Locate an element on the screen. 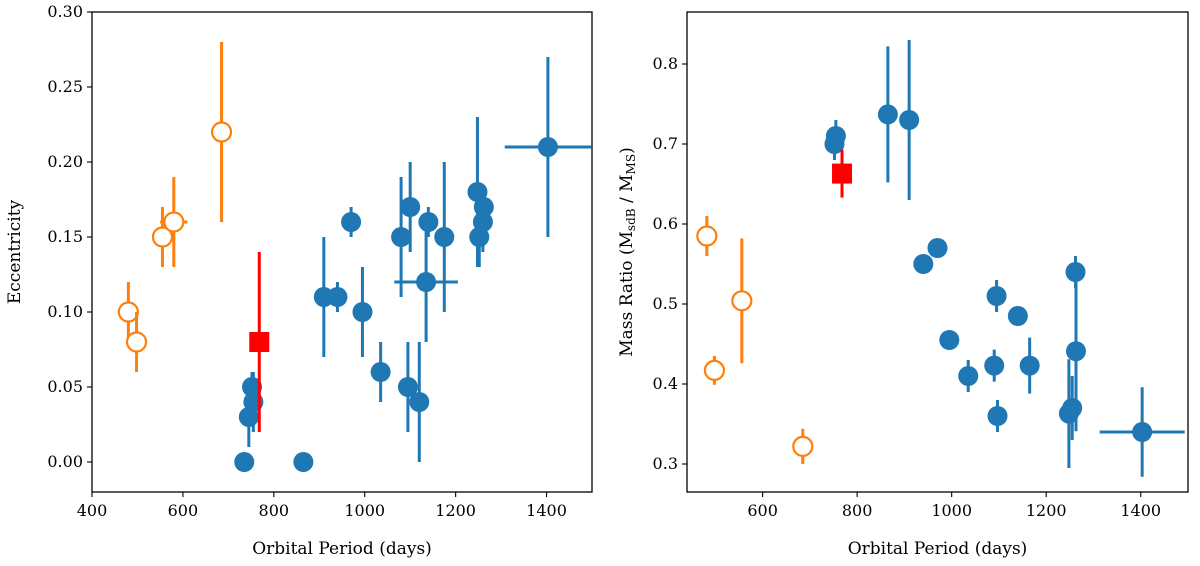 This screenshot has width=1200, height=566. y-tick-label: 0.15 is located at coordinates (65, 236).